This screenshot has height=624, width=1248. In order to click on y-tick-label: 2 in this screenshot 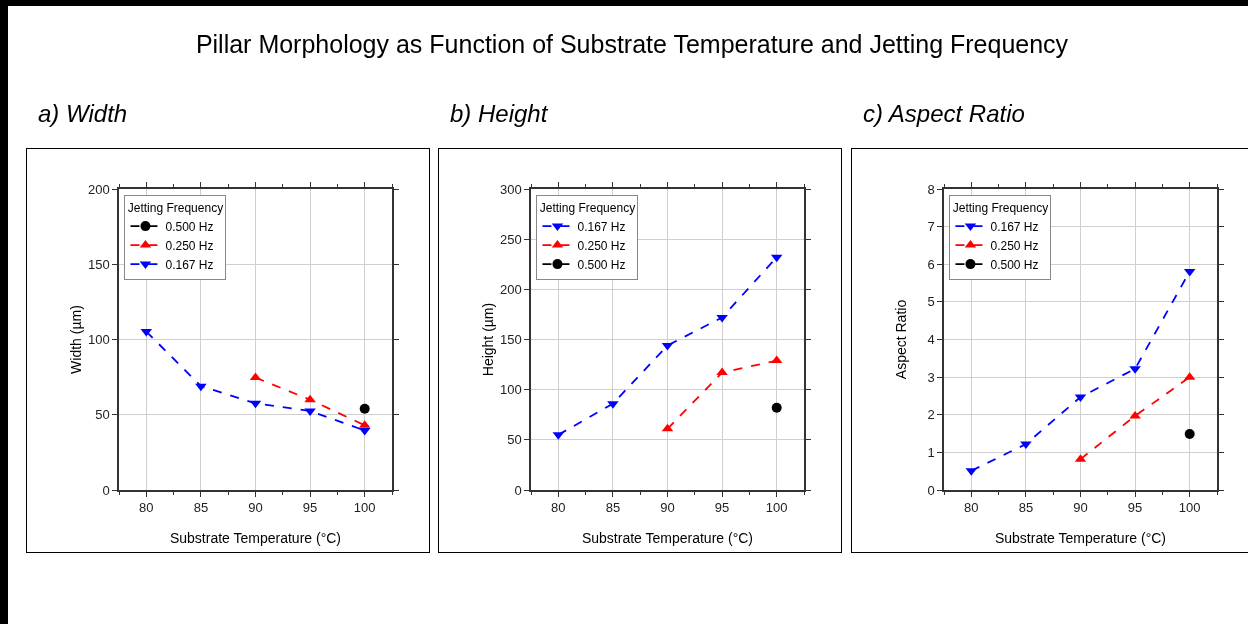, I will do `click(931, 415)`.